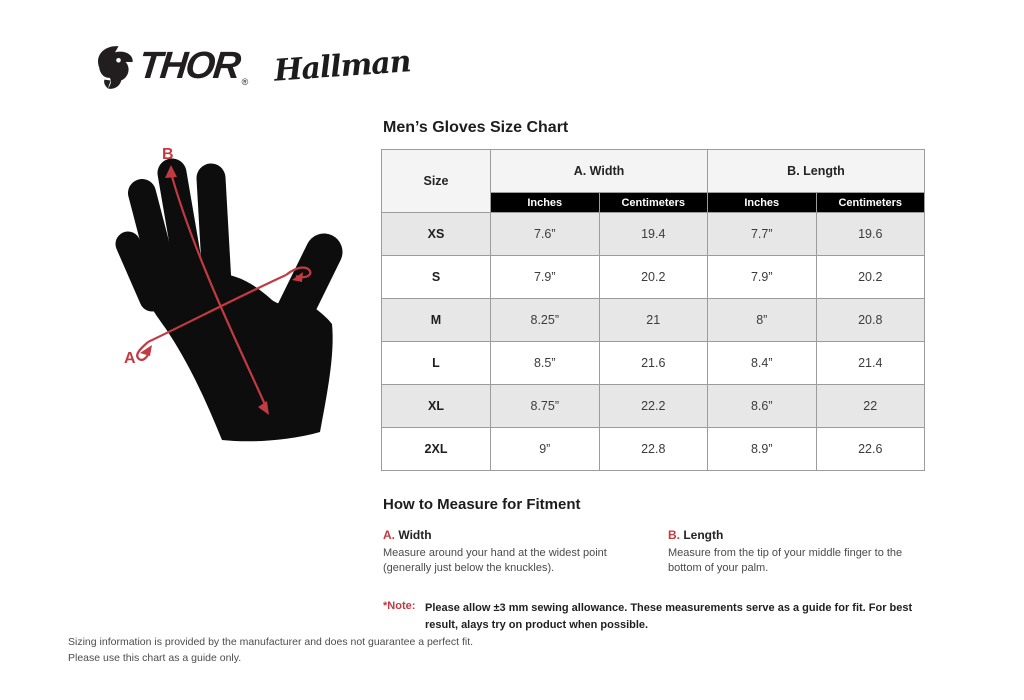 This screenshot has height=700, width=1024. I want to click on width-centimeters-value: 22.2, so click(653, 406).